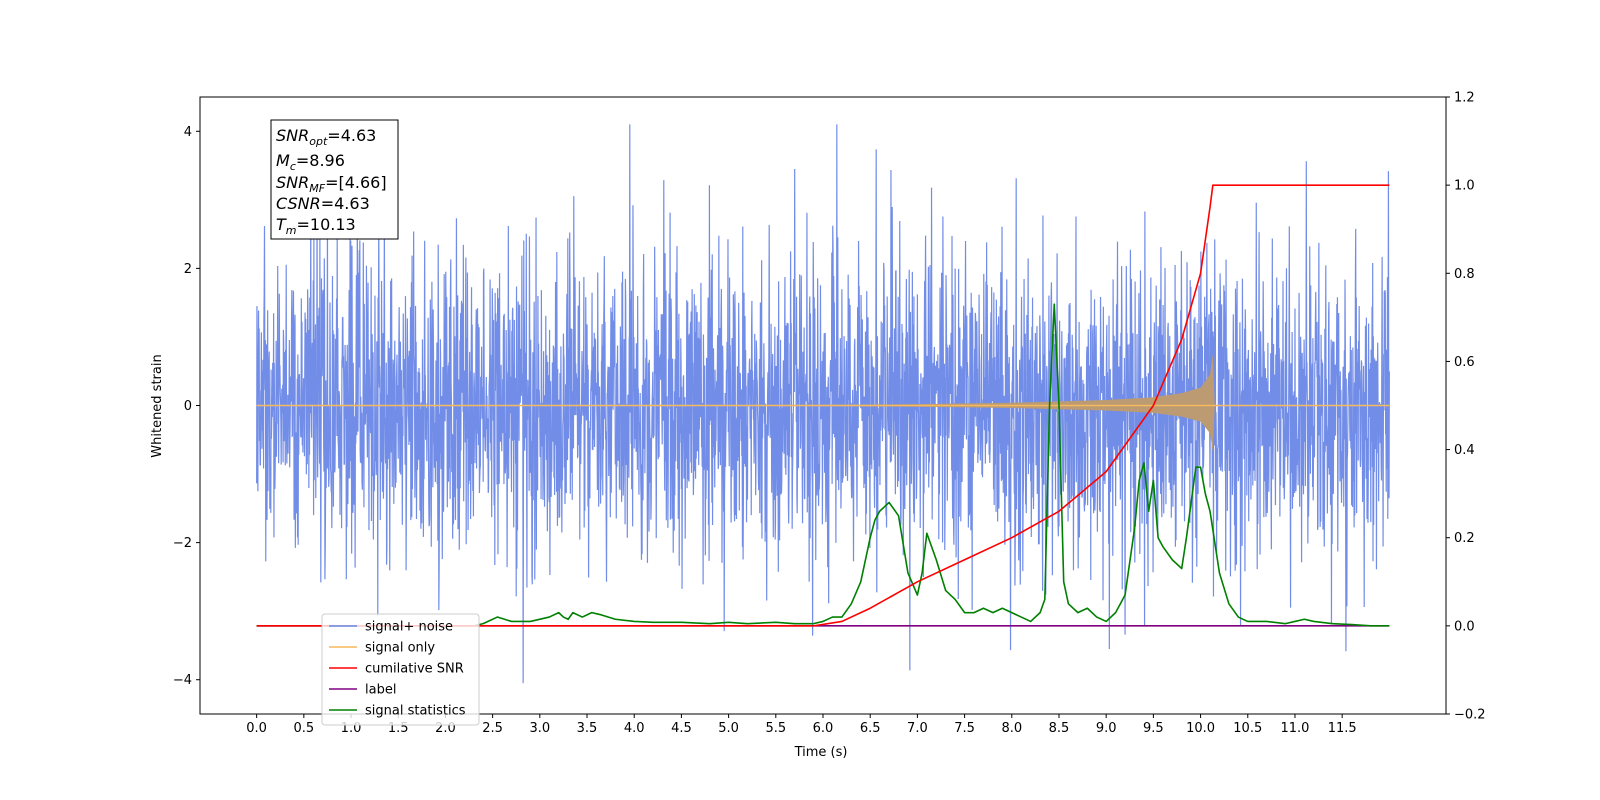  Describe the element at coordinates (323, 203) in the screenshot. I see `info-csnr: CSNR=4.63` at that location.